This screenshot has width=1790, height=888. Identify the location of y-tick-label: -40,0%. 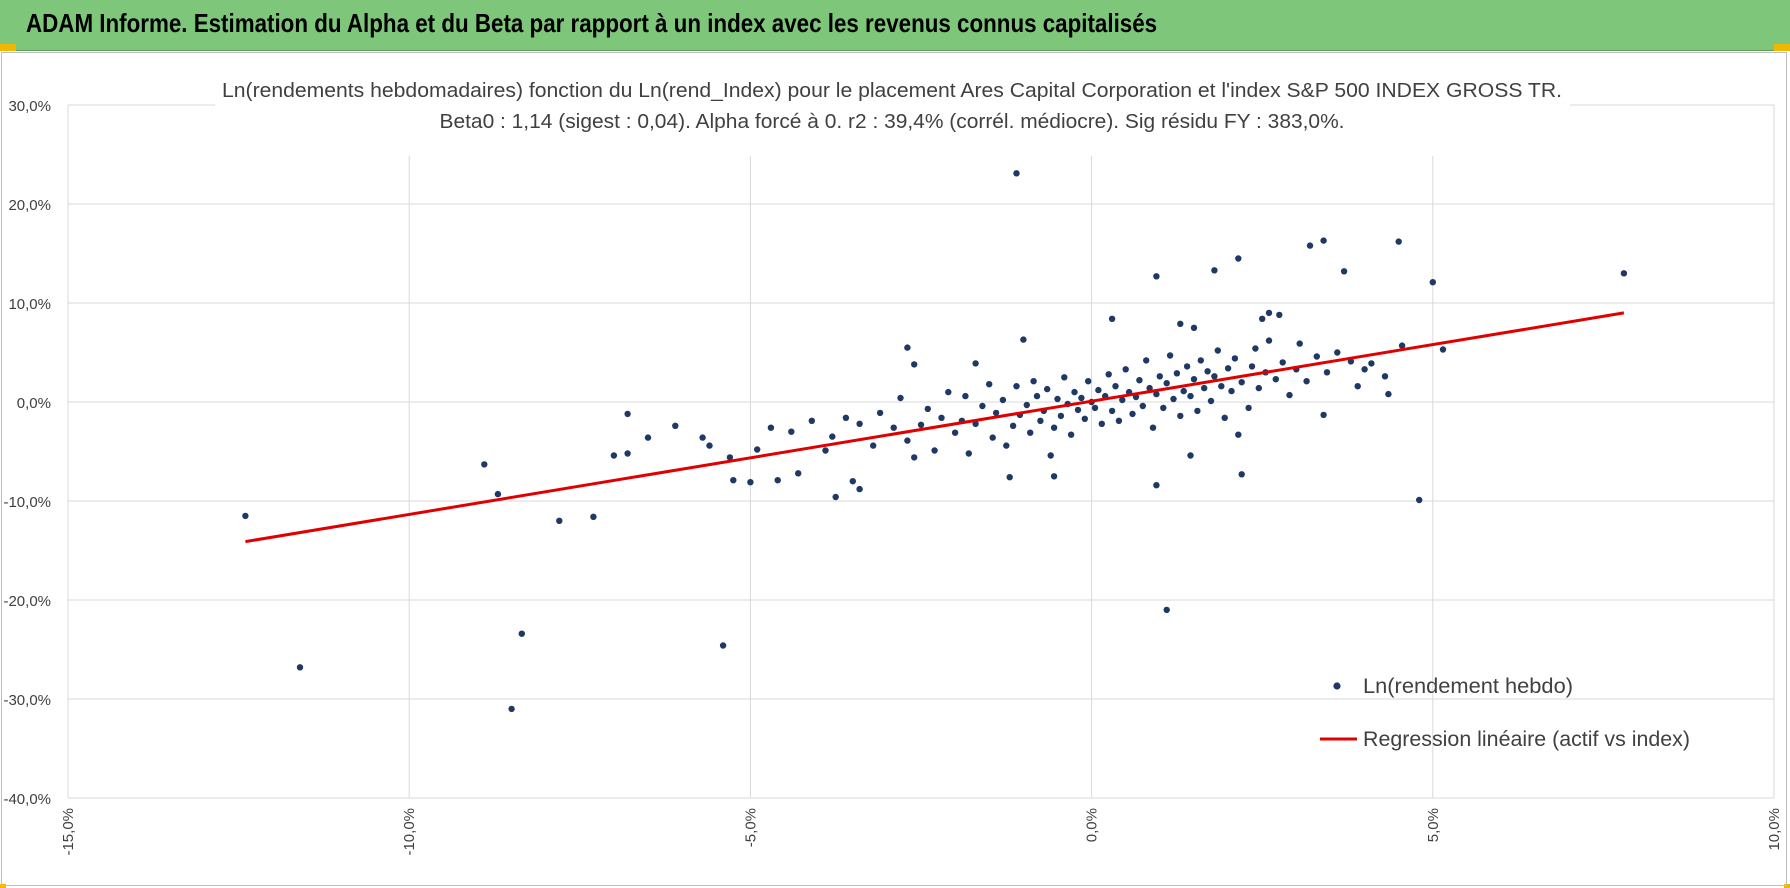
(27, 799).